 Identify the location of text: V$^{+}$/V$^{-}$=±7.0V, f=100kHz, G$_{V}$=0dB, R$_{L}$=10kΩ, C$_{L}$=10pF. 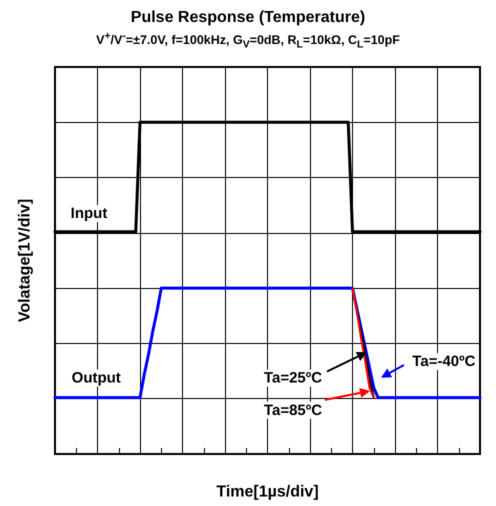
(248, 41).